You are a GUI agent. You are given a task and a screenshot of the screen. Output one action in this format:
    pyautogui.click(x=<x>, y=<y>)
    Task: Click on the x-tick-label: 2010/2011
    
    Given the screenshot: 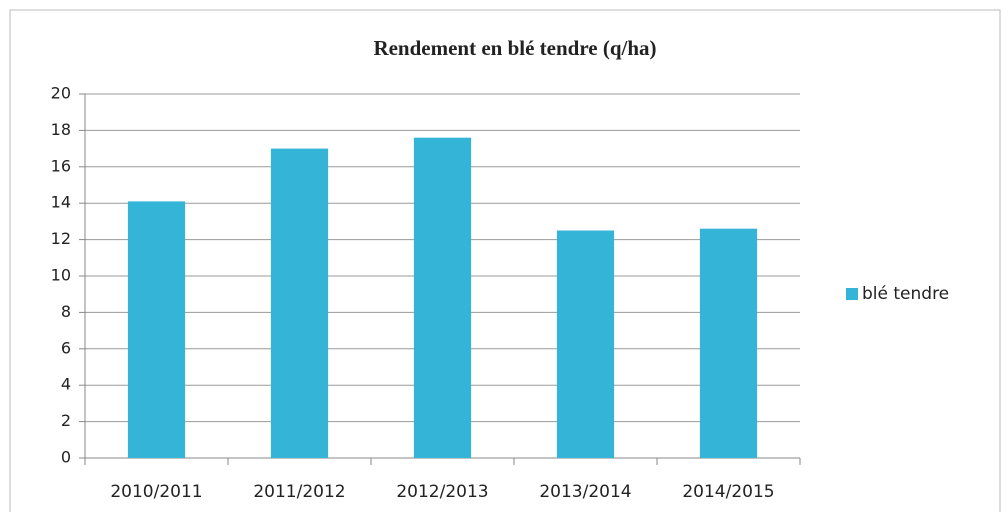 What is the action you would take?
    pyautogui.click(x=156, y=492)
    